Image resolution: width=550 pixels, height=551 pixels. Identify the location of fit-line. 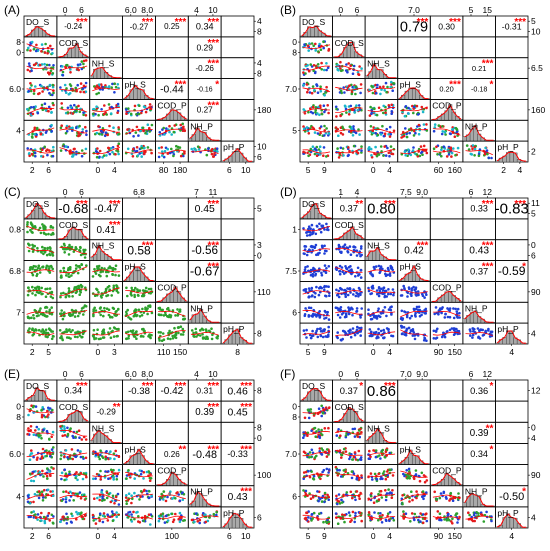
(316, 47).